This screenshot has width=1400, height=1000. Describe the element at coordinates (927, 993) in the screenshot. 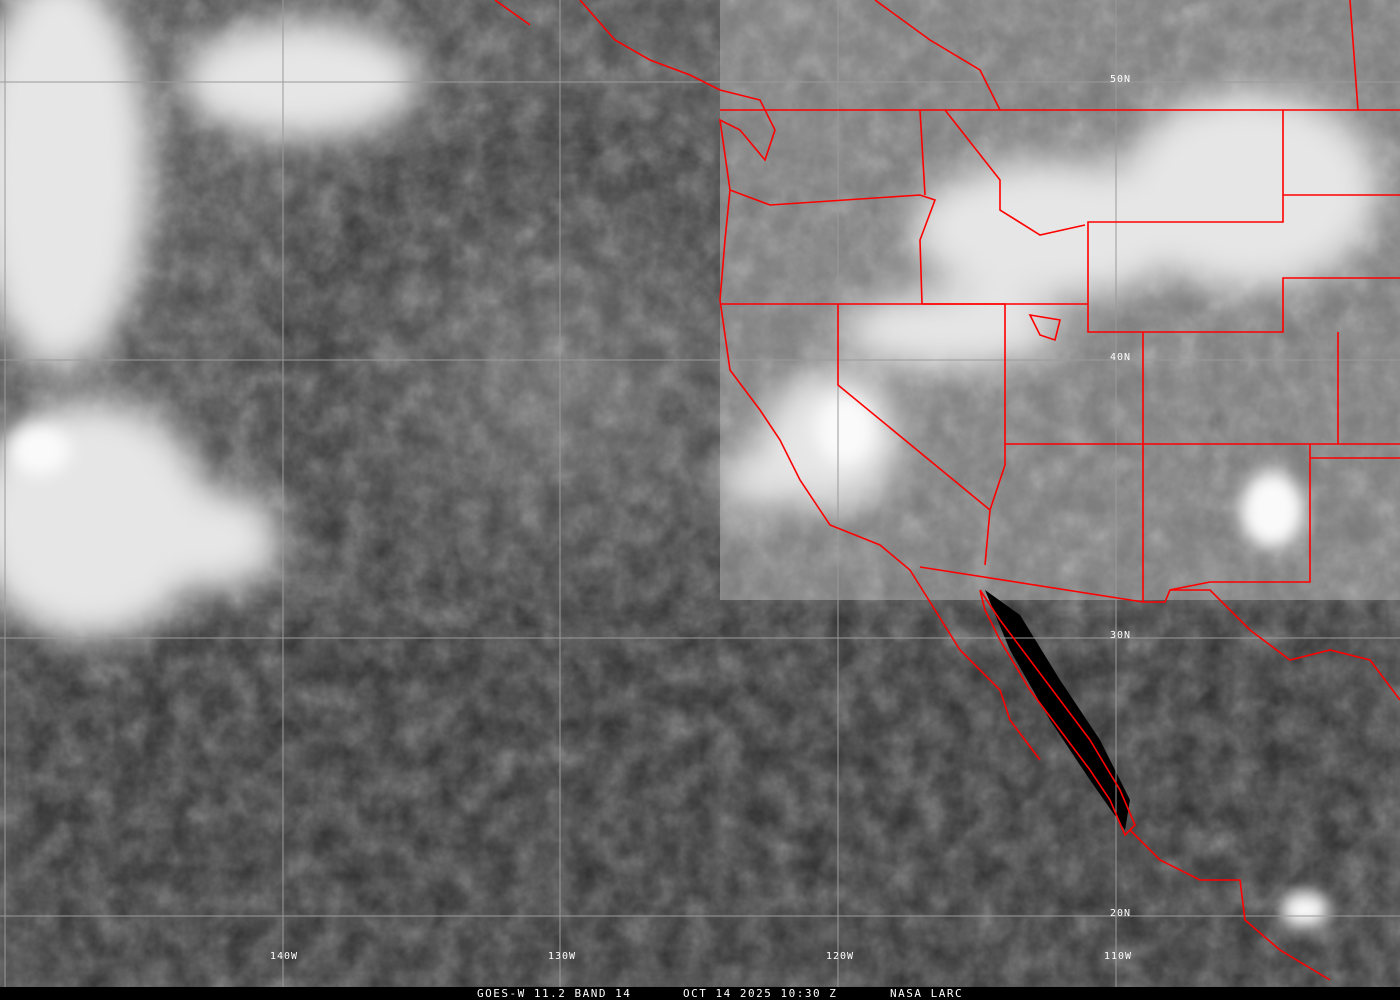

I see `source-label: NASA LARC` at that location.